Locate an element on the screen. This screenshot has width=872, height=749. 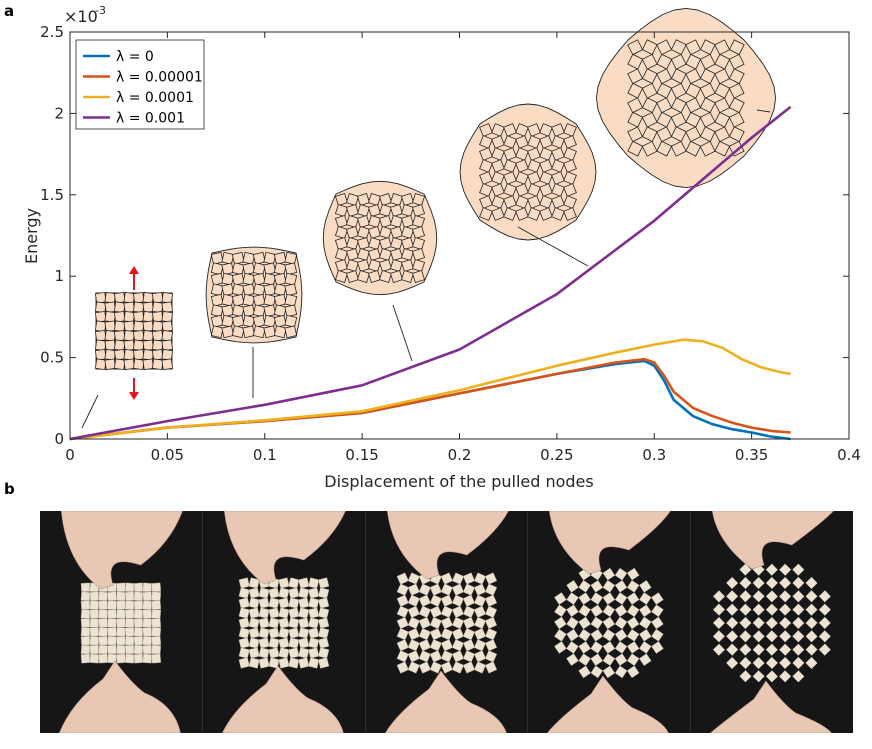
photo-frame-3-image is located at coordinates (446, 622).